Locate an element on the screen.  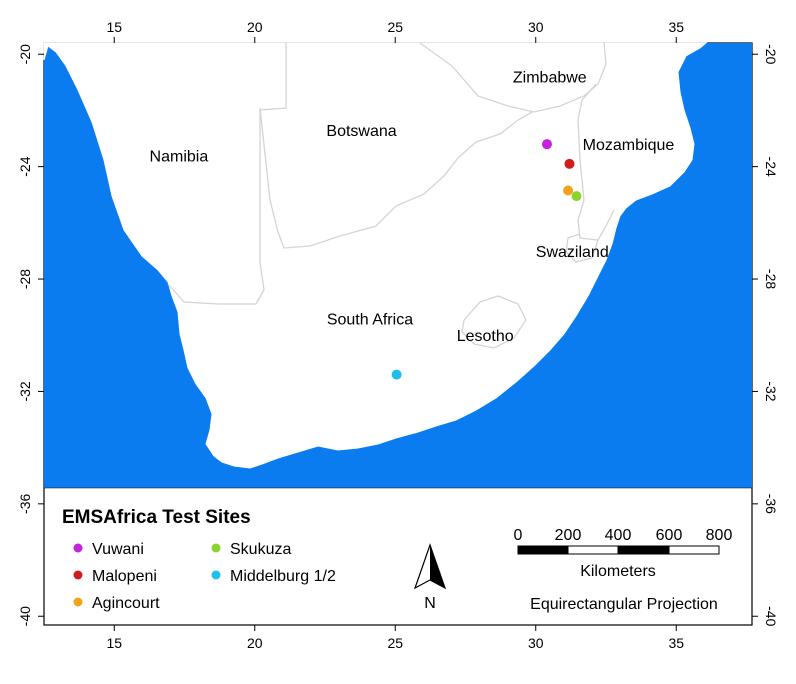
y-tick-label-right: -32 is located at coordinates (771, 391).